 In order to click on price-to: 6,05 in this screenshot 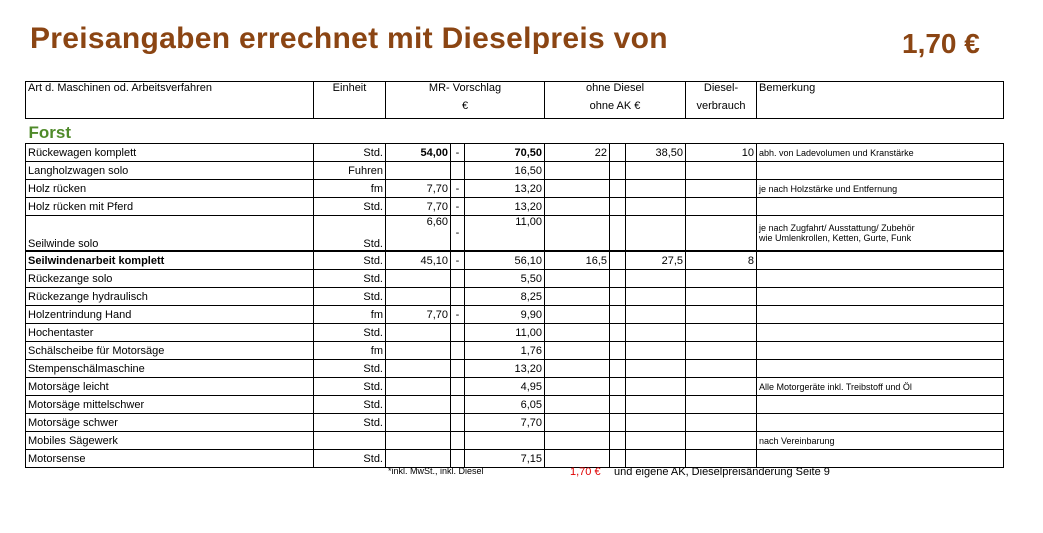, I will do `click(504, 404)`.